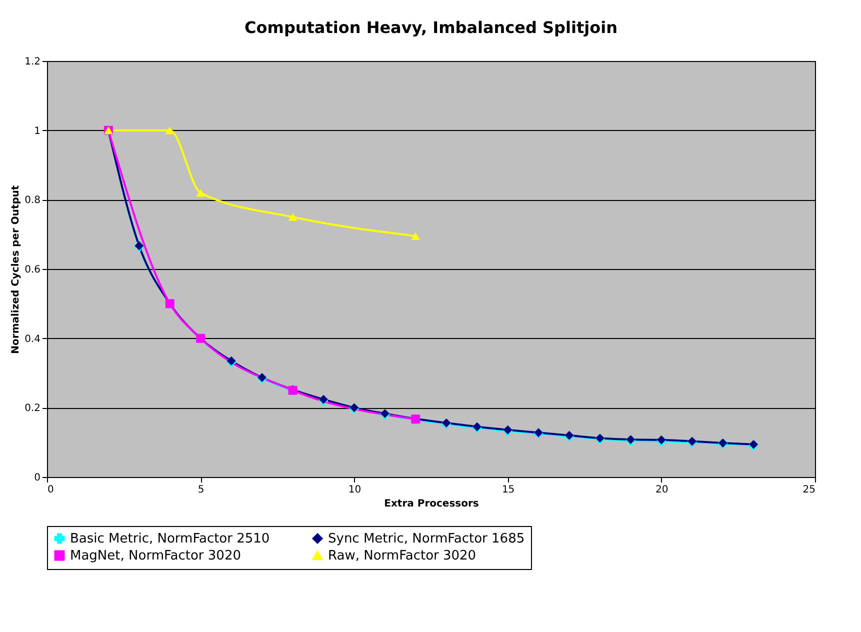  I want to click on legend-label: Basic Metric, NormFactor 2510, so click(170, 539).